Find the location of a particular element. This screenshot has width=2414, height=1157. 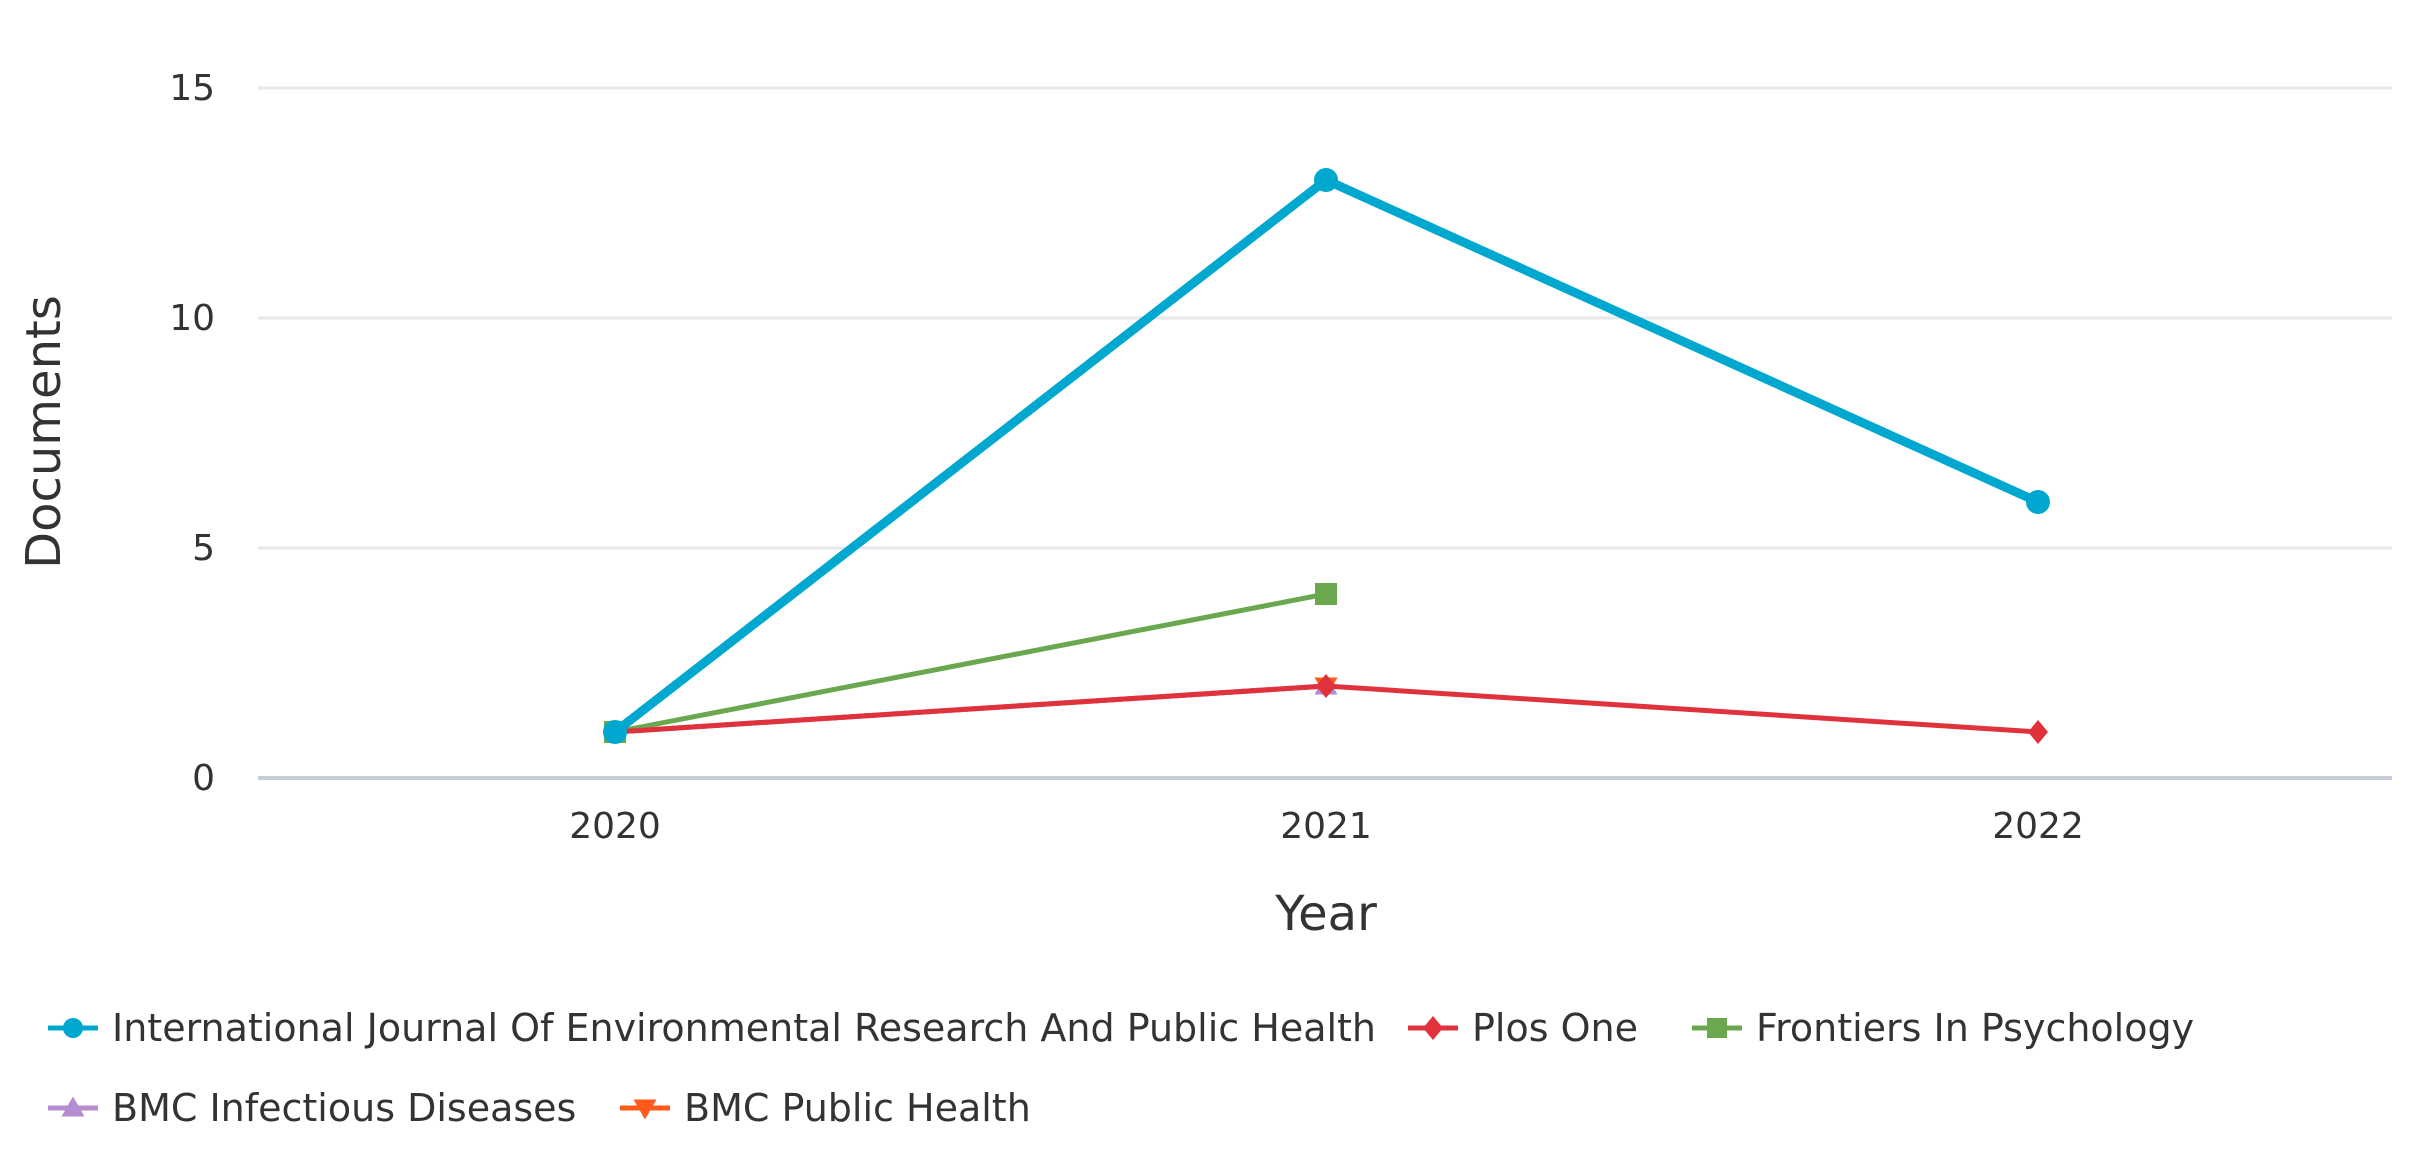

data-point-international-journal-of-environmental-research-and-public-health-2021 is located at coordinates (1326, 180).